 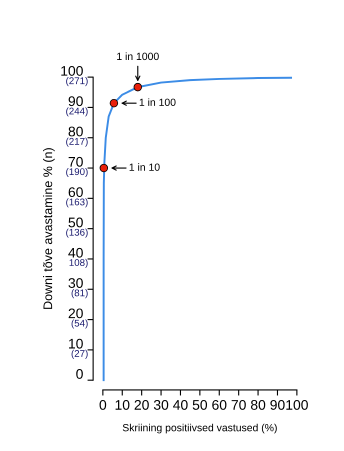 What do you see at coordinates (75, 313) in the screenshot?
I see `y-tick-label: 20` at bounding box center [75, 313].